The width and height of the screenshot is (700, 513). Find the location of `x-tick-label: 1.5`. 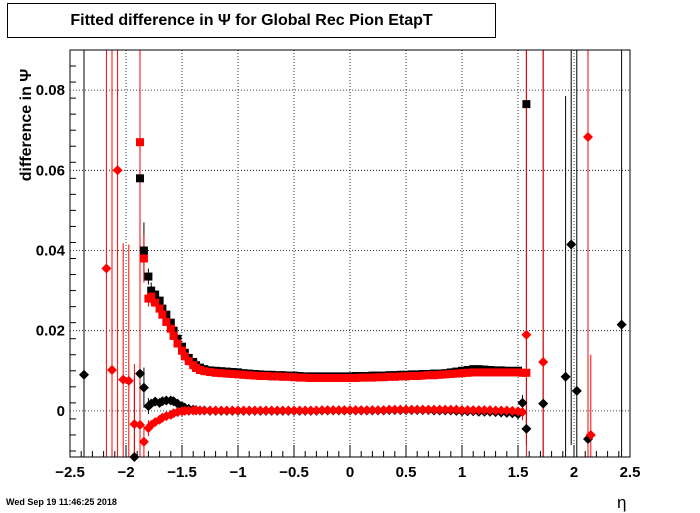

x-tick-label: 1.5 is located at coordinates (518, 472).